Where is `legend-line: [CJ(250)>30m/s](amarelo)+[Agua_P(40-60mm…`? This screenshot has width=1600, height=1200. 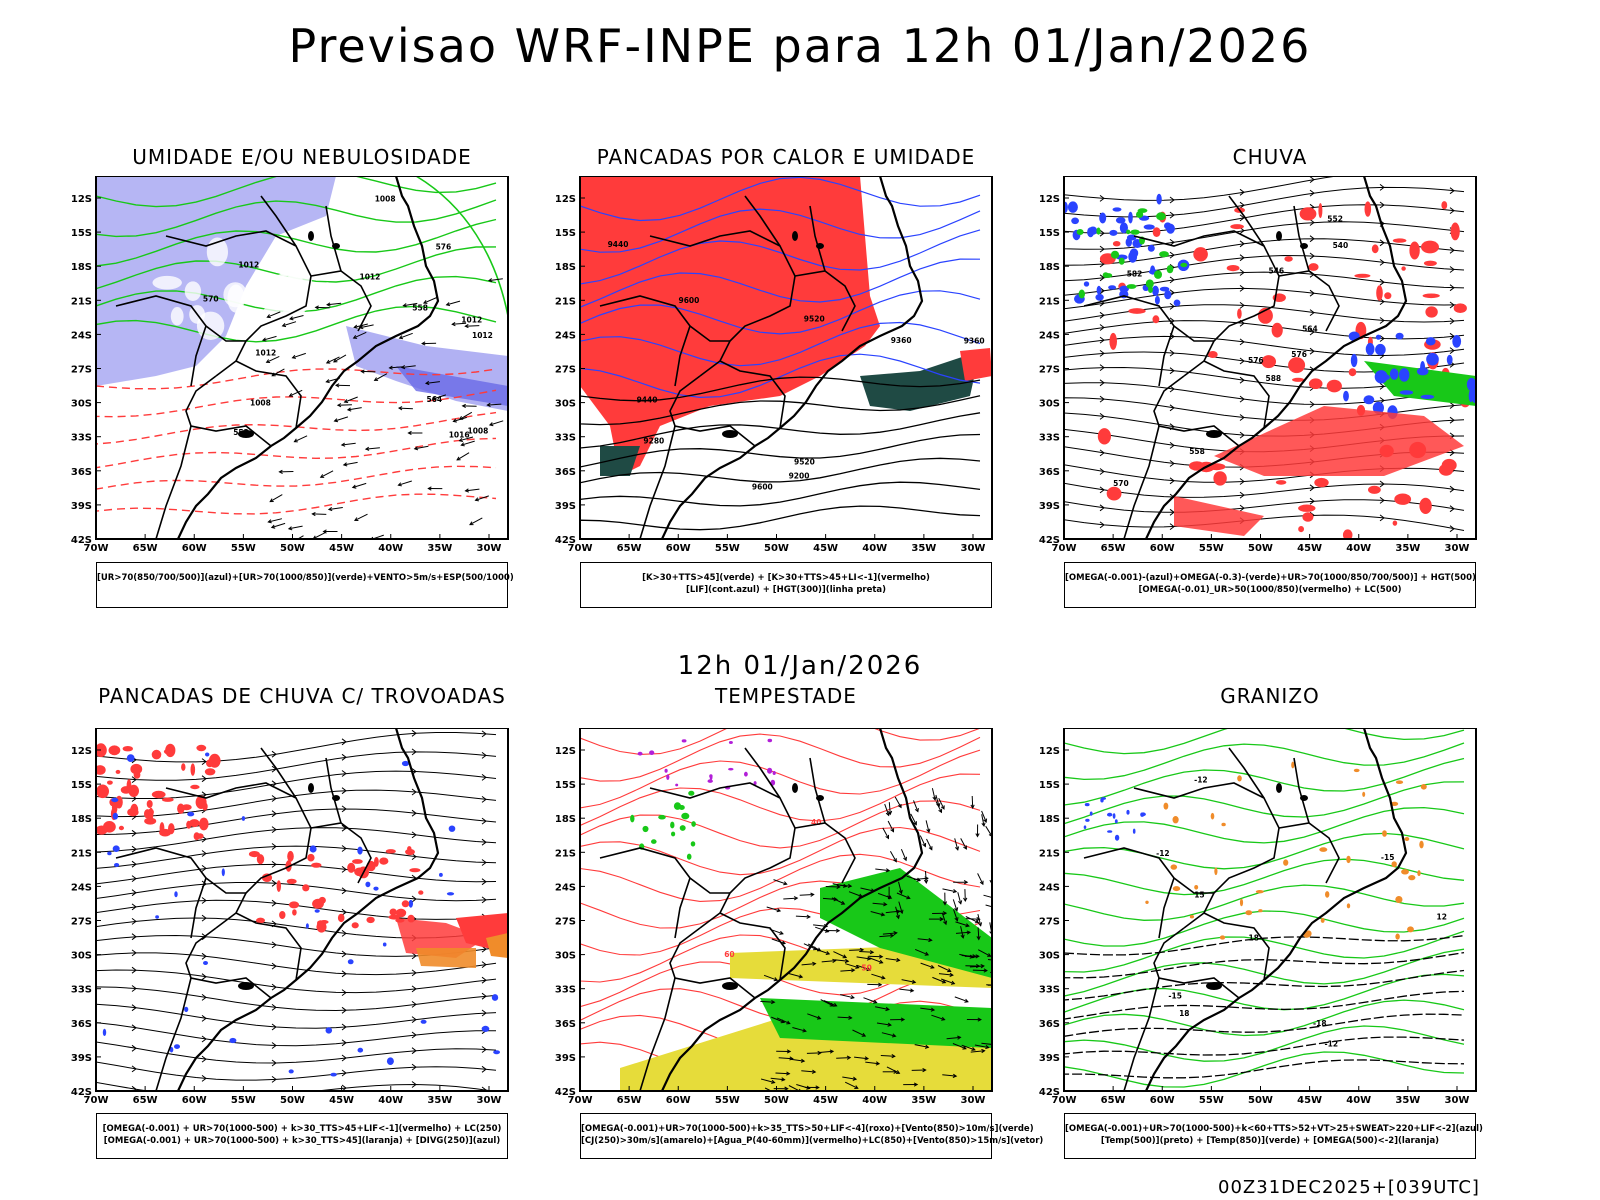
legend-line: [CJ(250)>30m/s](amarelo)+[Agua_P(40-60mm… is located at coordinates (812, 1141).